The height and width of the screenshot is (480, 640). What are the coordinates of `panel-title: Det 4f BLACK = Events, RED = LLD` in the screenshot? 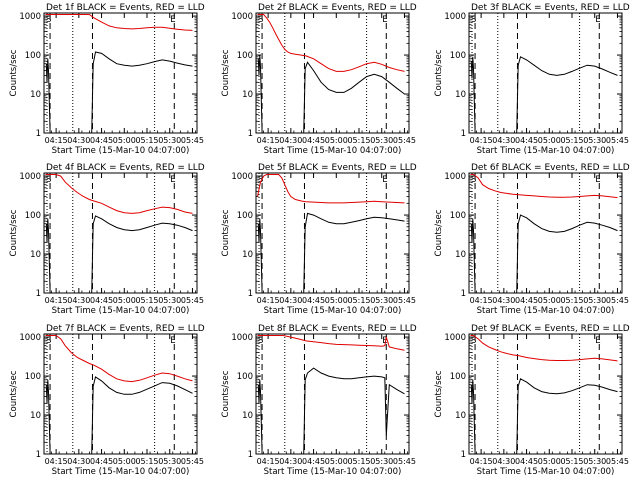 It's located at (125, 168).